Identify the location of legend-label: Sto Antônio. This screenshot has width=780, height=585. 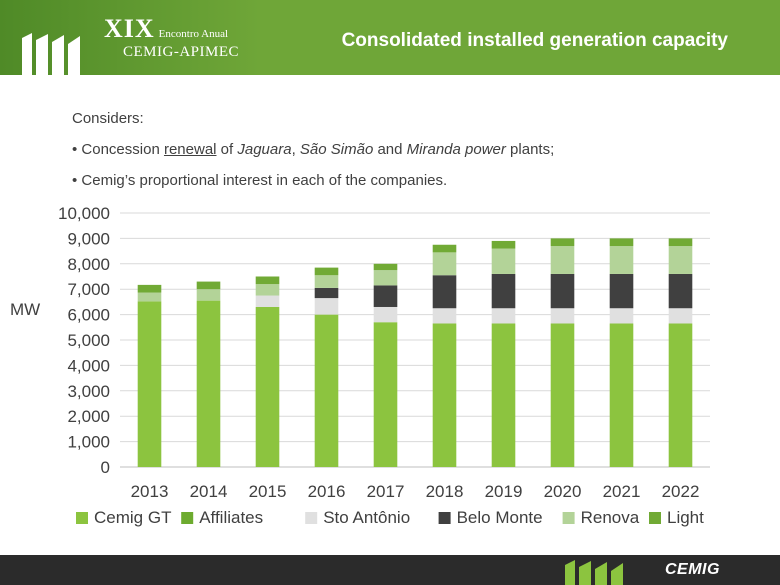
(366, 517).